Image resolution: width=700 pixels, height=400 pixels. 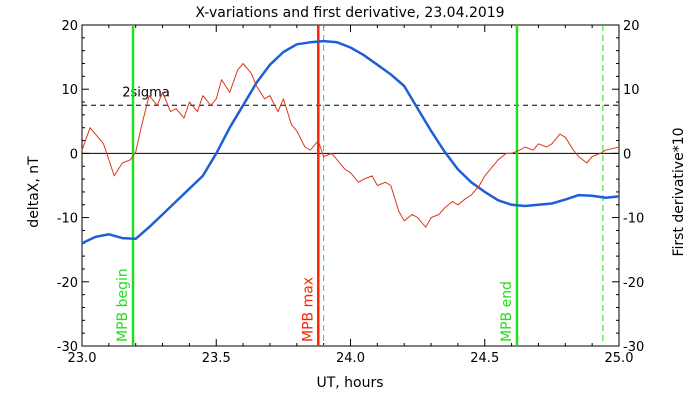 I want to click on y-tick-label-right: 0, so click(x=627, y=154).